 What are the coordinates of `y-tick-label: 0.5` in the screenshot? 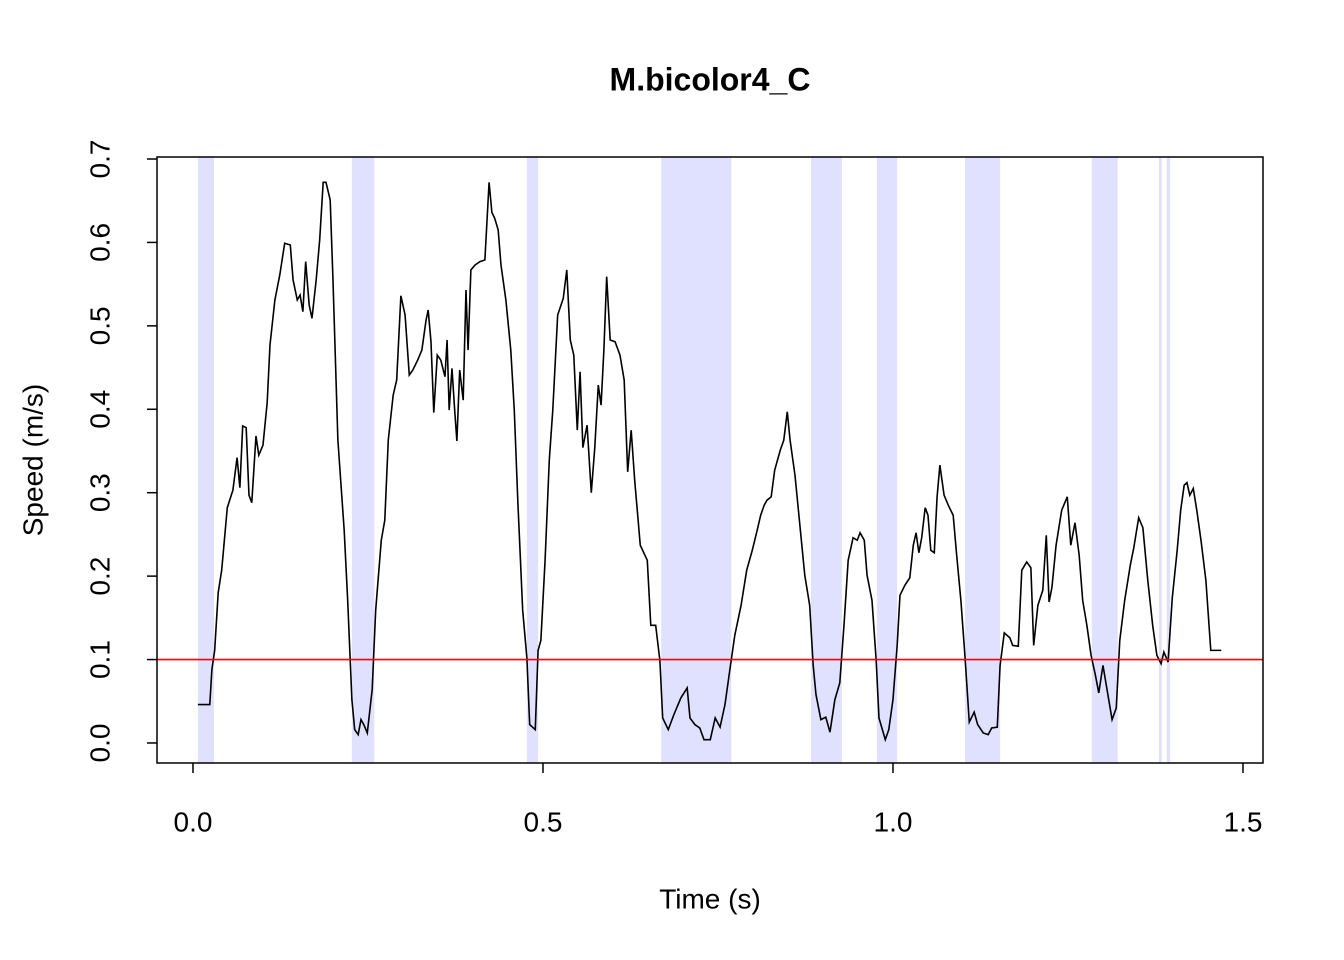 It's located at (99, 325).